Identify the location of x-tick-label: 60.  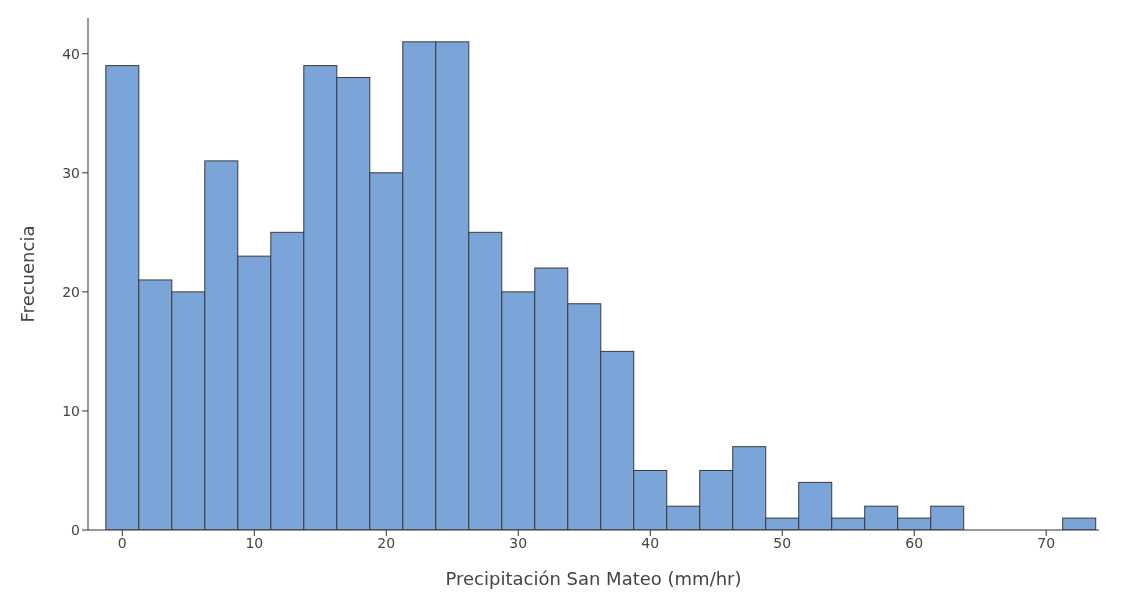
(914, 542).